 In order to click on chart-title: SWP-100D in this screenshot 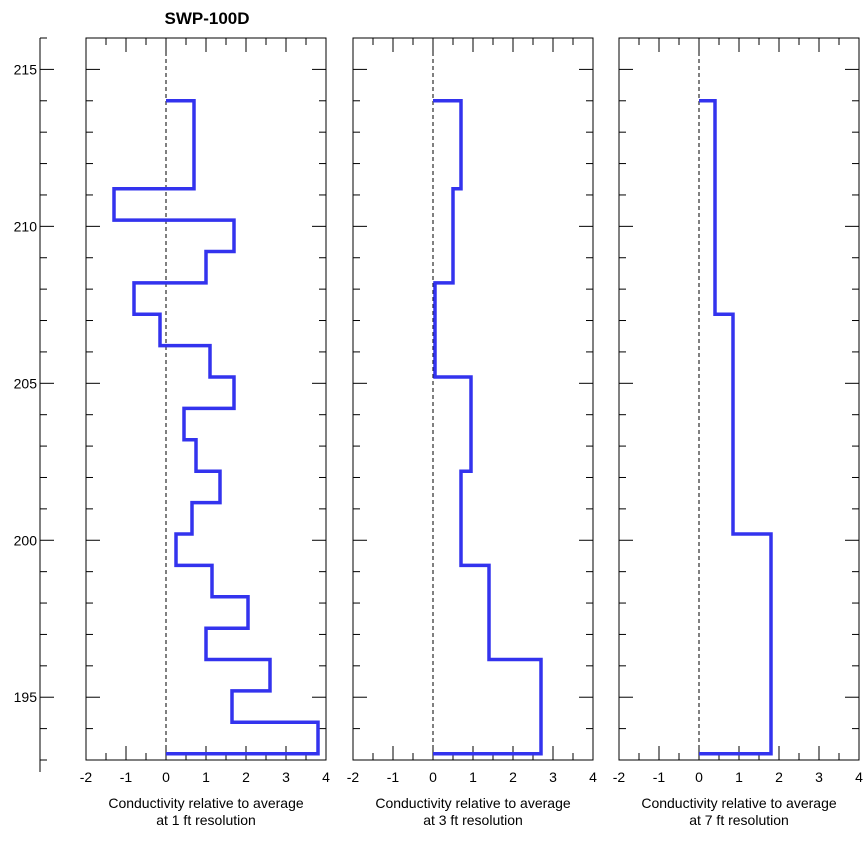, I will do `click(206, 18)`.